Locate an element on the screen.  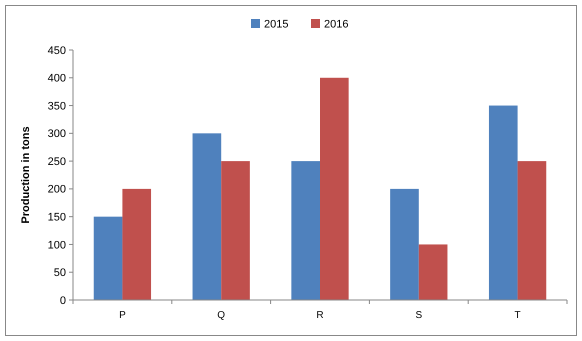
y-tick-label: 150 is located at coordinates (57, 218).